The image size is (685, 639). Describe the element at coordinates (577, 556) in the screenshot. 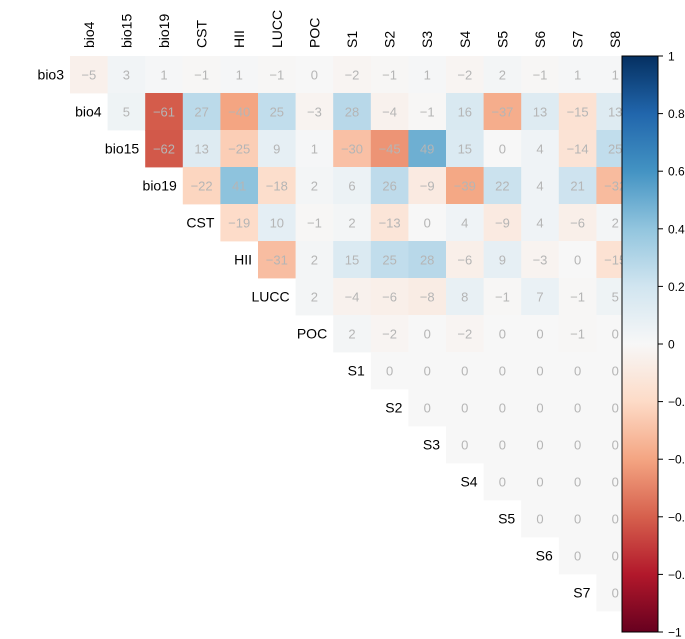

I see `cell-value-s6-s7: 0` at that location.